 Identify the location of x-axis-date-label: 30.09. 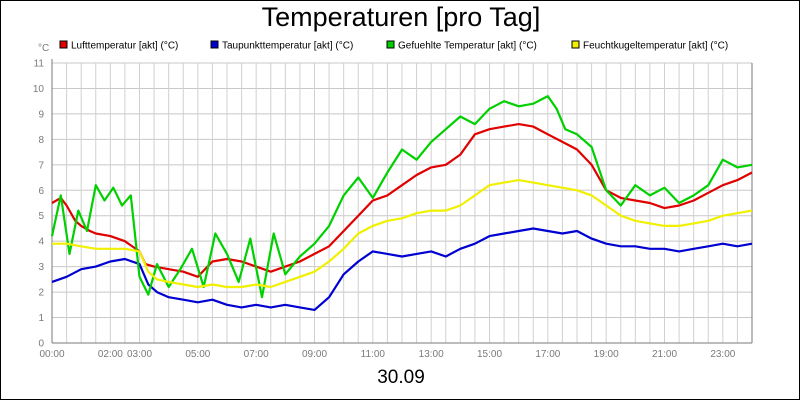
(401, 377).